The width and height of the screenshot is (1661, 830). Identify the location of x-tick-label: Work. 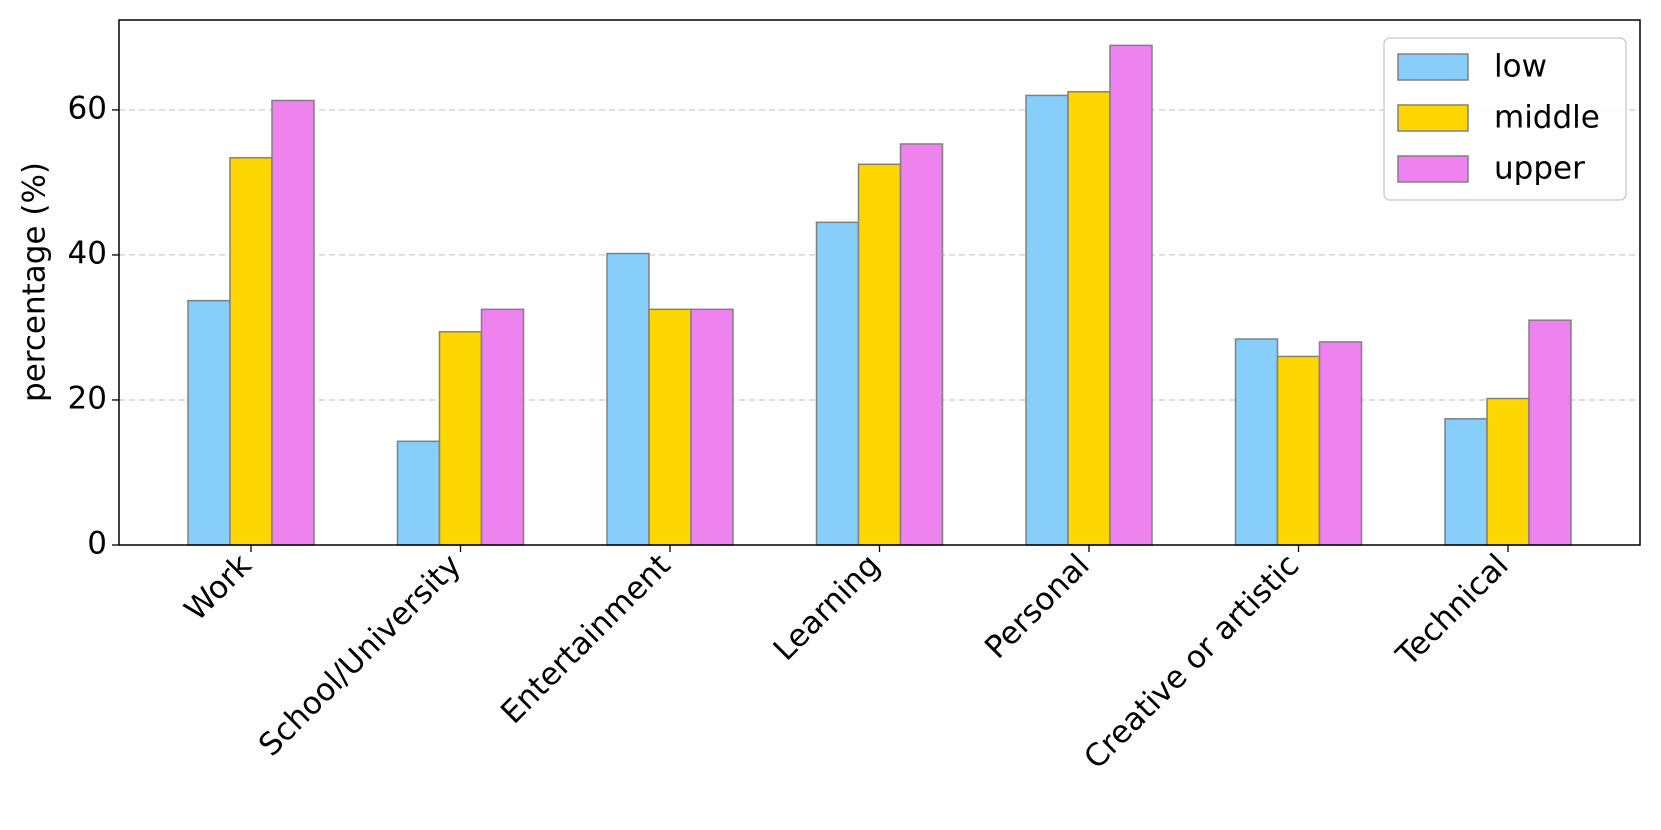
(218, 587).